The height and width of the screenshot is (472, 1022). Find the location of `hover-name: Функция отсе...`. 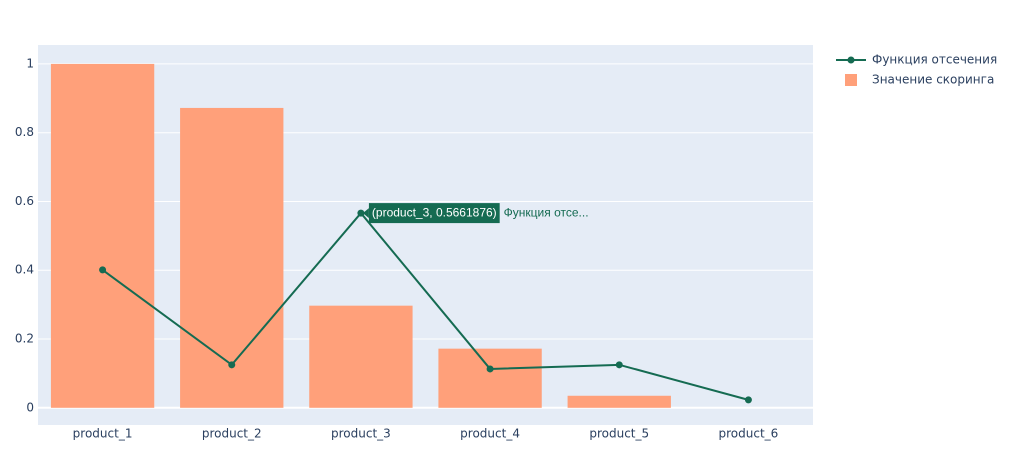

hover-name: Функция отсе... is located at coordinates (546, 212).